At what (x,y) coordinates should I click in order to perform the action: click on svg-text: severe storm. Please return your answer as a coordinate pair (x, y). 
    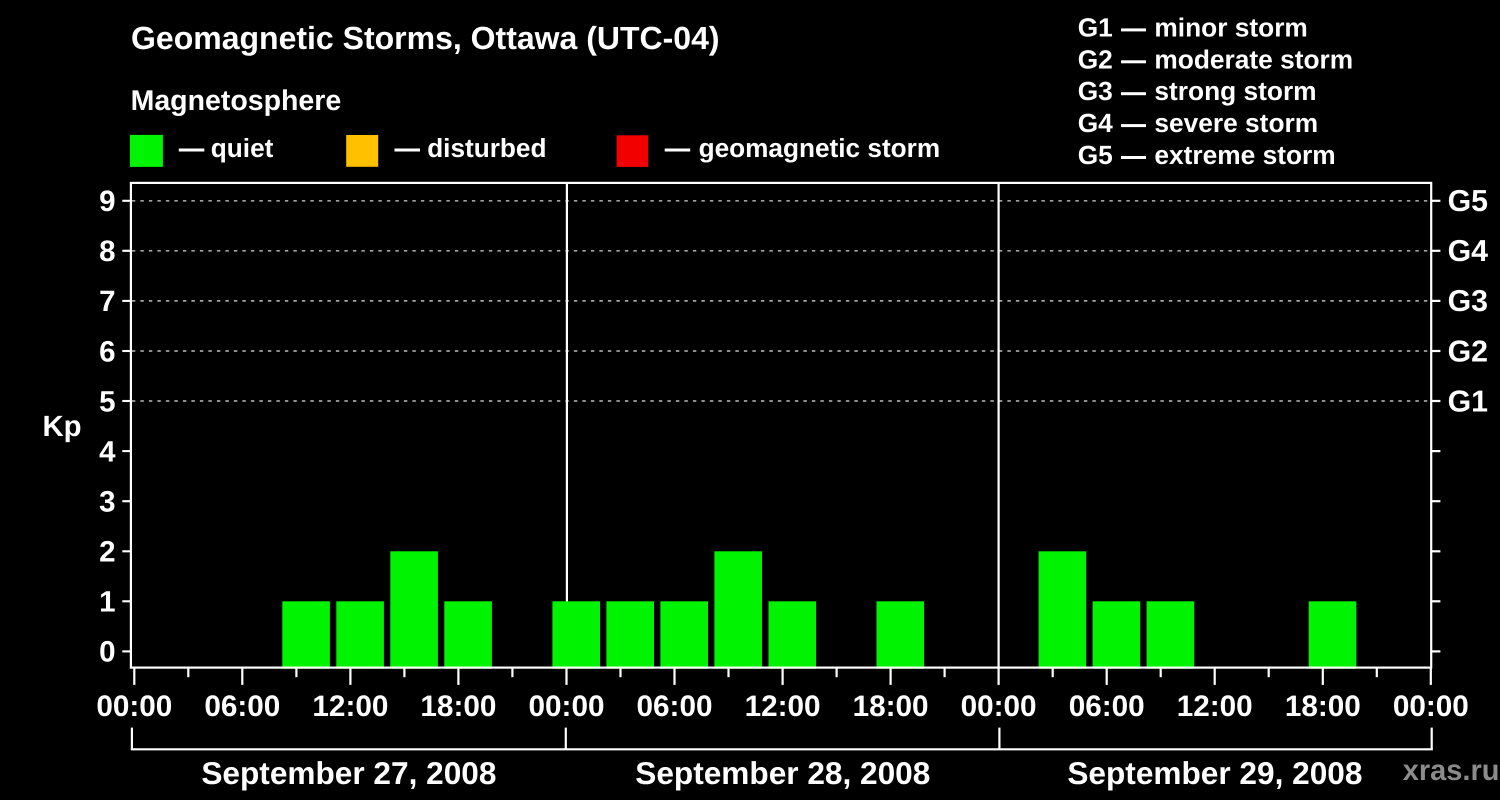
    Looking at the image, I should click on (1236, 123).